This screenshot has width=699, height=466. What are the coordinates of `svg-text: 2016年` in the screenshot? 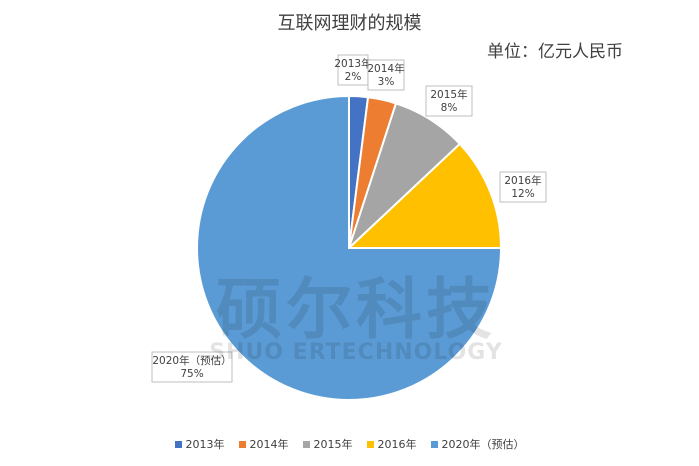 It's located at (522, 180).